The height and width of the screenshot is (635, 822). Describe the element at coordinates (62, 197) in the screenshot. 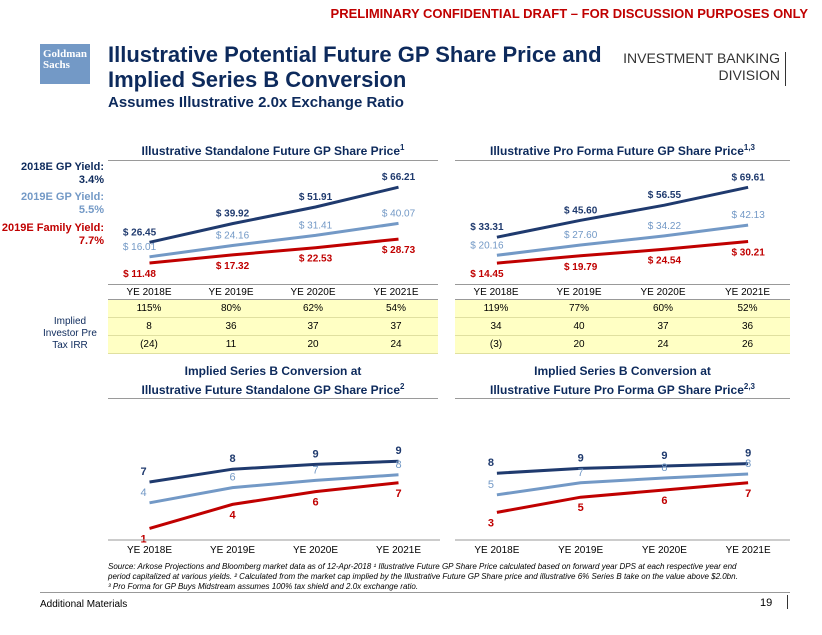

I see `yield-gp-2019-label: 2019E GP Yield:` at that location.